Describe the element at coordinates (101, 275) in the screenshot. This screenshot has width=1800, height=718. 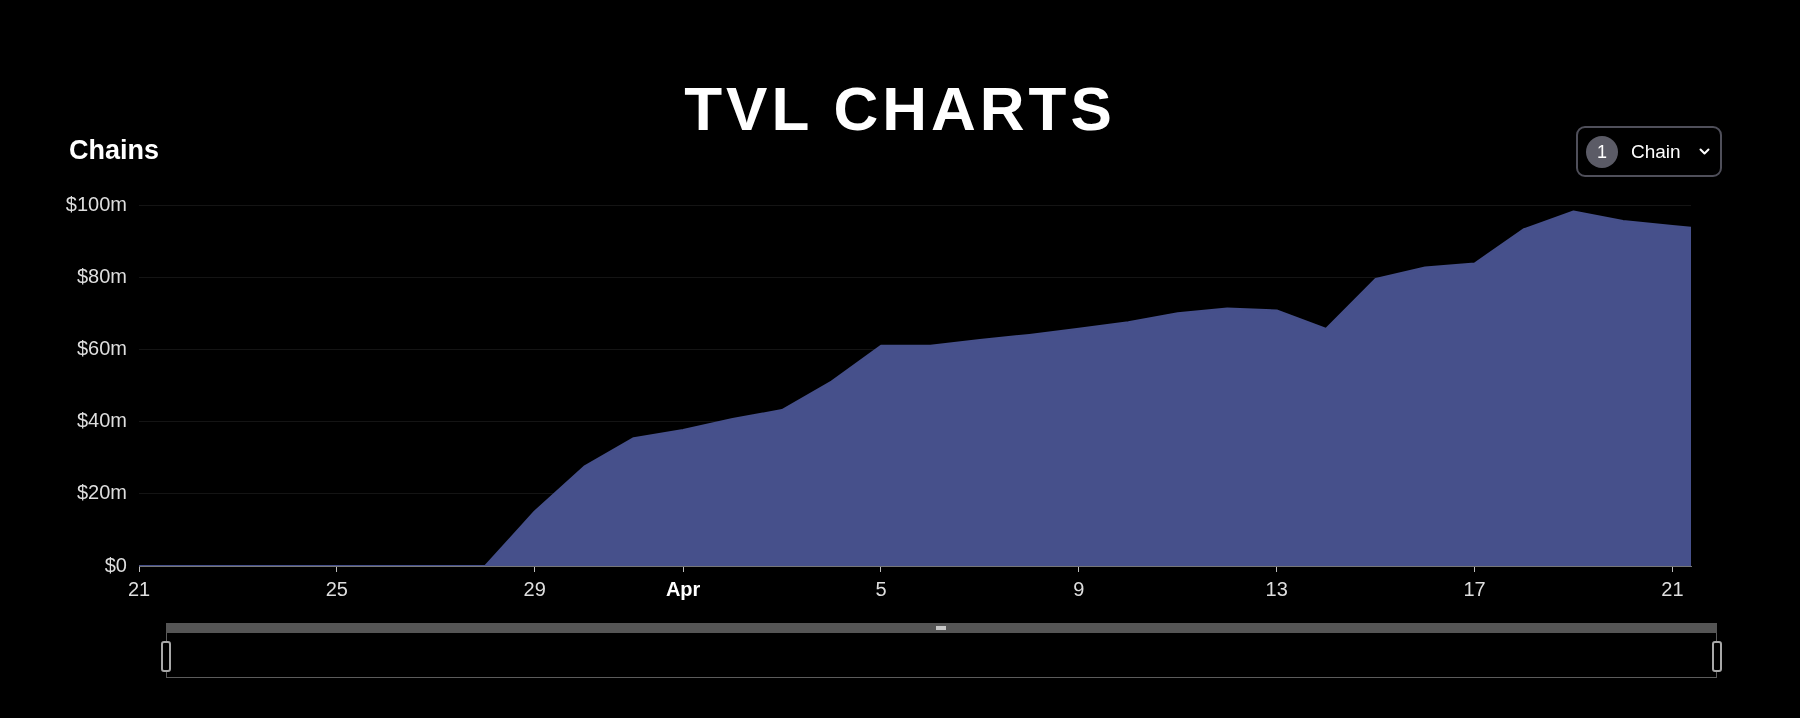
I see `y-tick-label: $80m` at that location.